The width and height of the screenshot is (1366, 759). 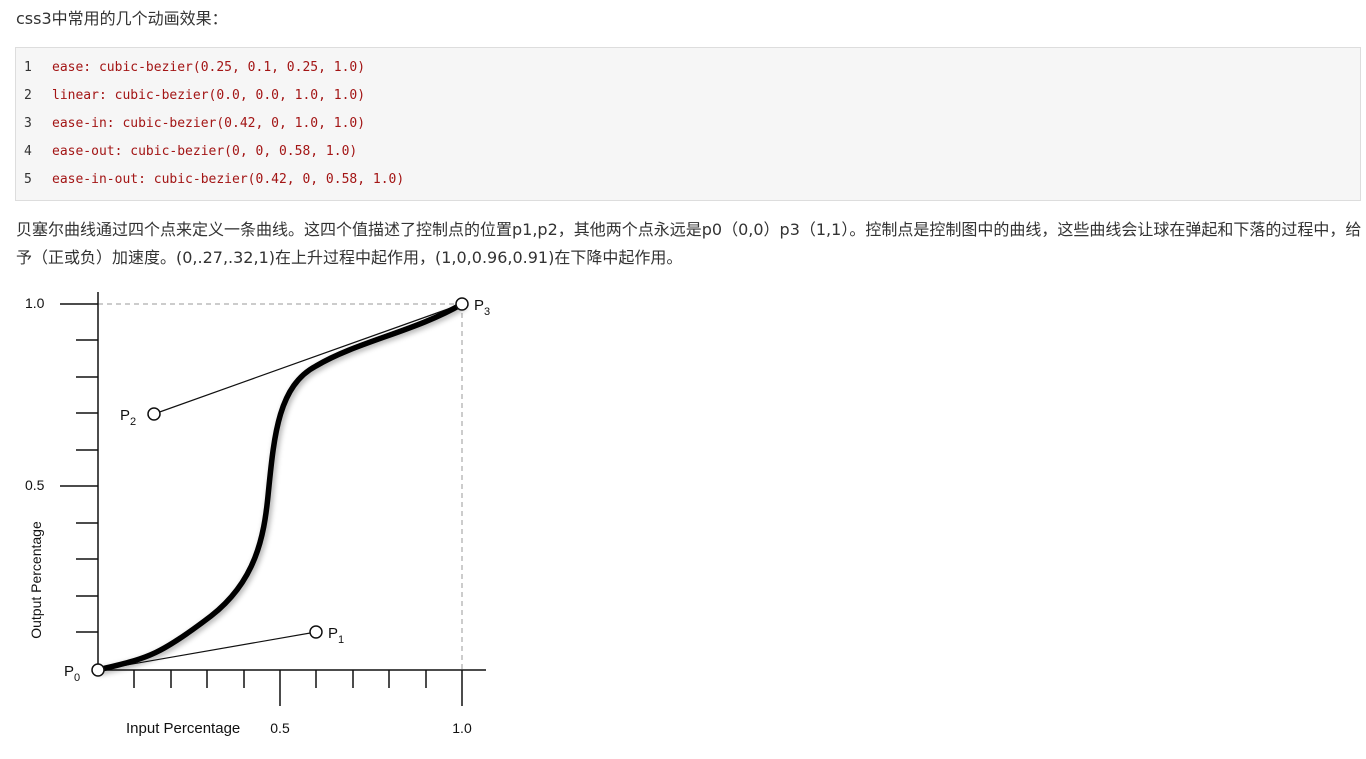 I want to click on point-p0-marker, so click(x=98, y=670).